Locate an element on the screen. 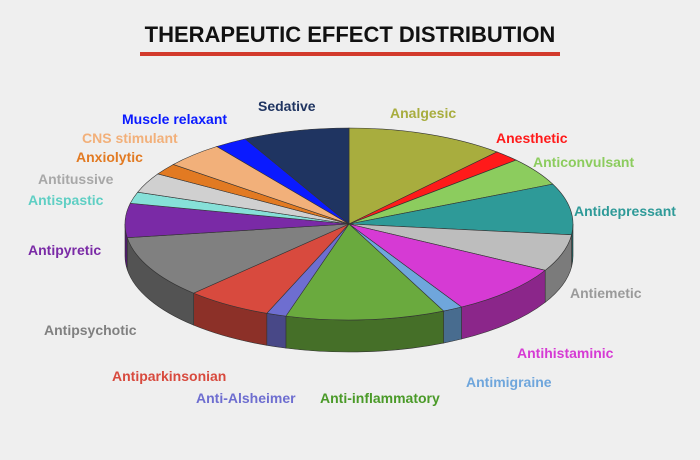  slice-label-anti-alsheimer: Anti-Alsheimer is located at coordinates (246, 398).